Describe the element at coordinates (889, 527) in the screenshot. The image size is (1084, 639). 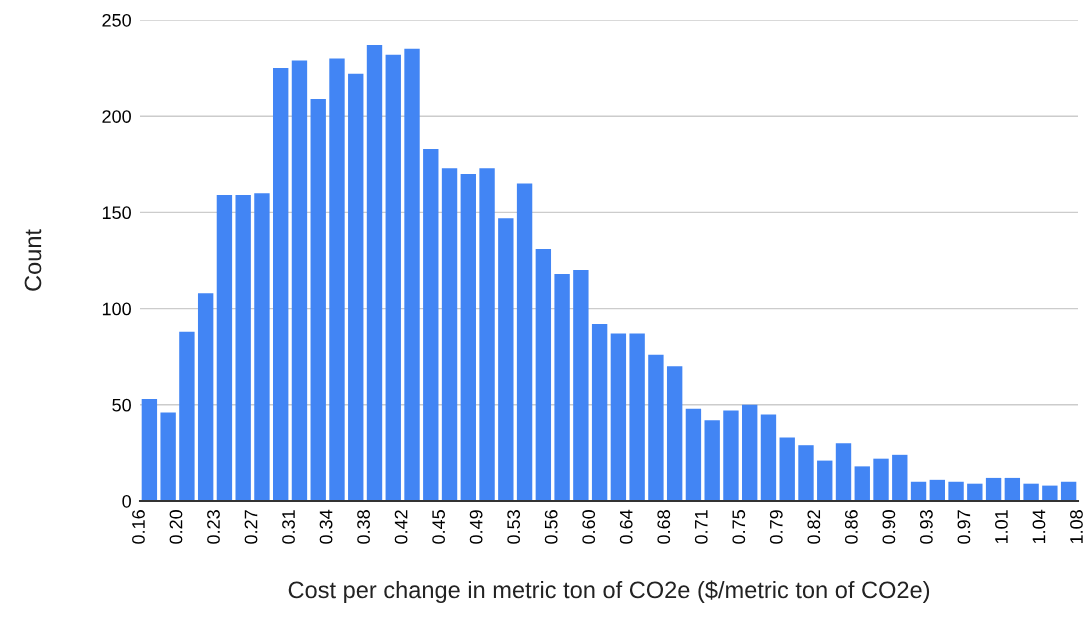
I see `x-tick-label: 0.90` at that location.